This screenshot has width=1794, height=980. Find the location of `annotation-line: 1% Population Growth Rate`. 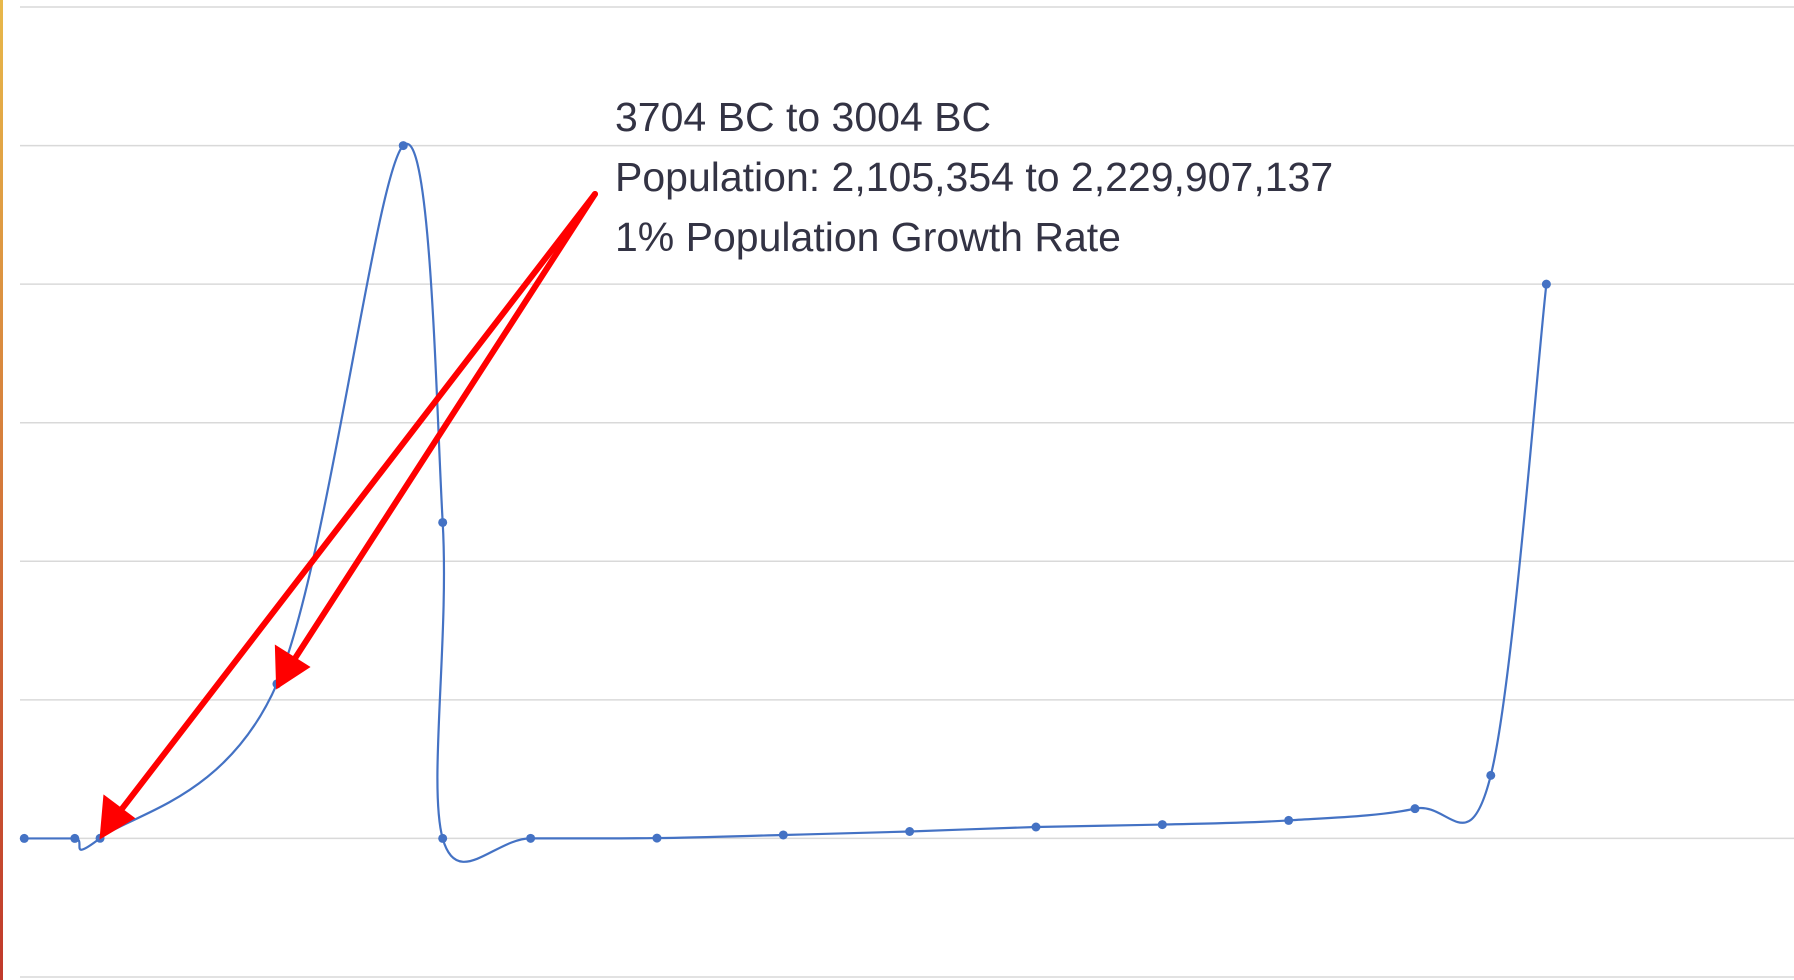

annotation-line: 1% Population Growth Rate is located at coordinates (868, 237).